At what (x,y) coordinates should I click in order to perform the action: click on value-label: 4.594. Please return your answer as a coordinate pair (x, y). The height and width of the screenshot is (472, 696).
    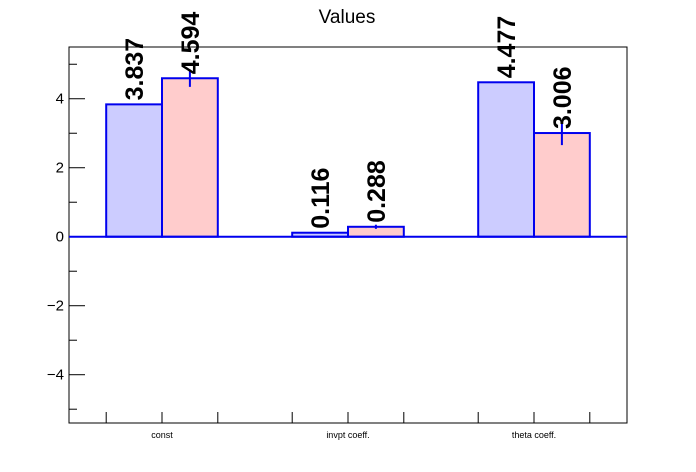
    Looking at the image, I should click on (191, 43).